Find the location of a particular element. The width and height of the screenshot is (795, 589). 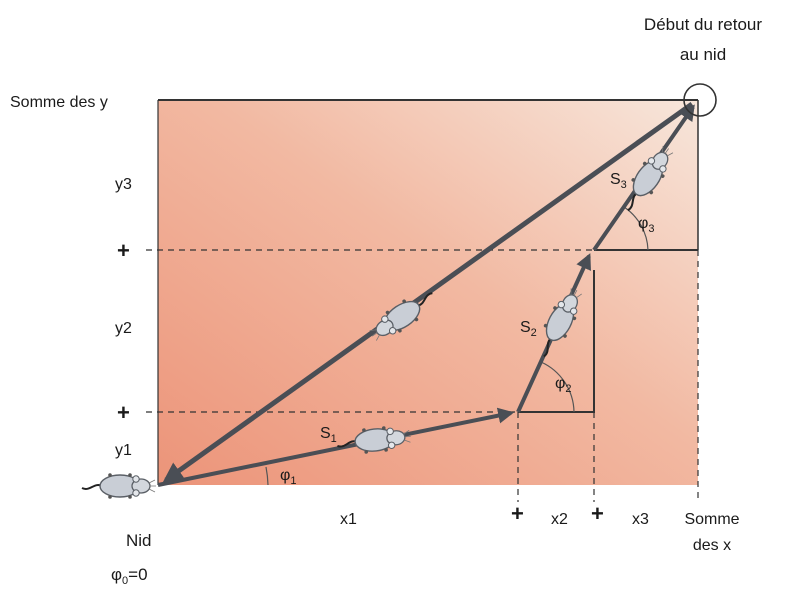

s1-label: S1 is located at coordinates (328, 435).